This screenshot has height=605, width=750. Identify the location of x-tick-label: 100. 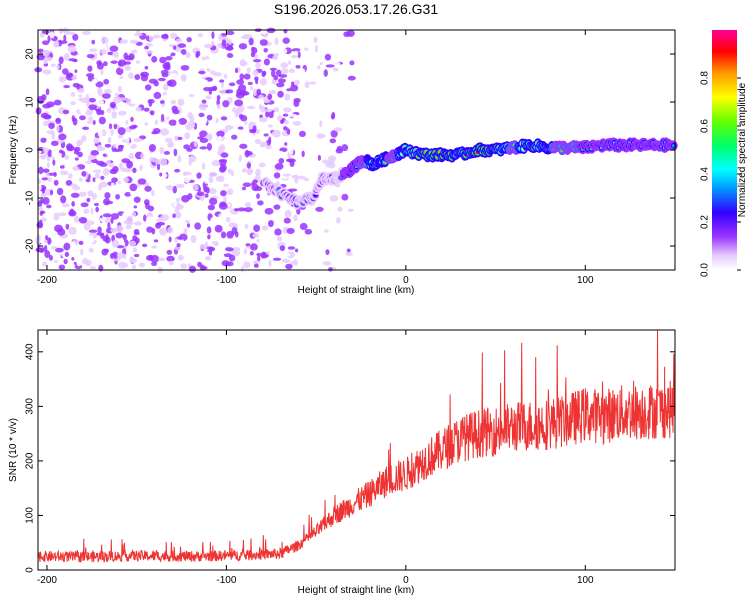
(585, 580).